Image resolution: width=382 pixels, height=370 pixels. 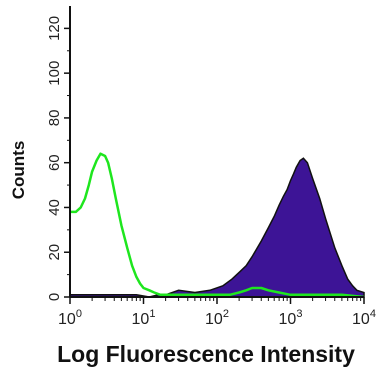 What do you see at coordinates (54, 73) in the screenshot?
I see `y-tick-label: 100` at bounding box center [54, 73].